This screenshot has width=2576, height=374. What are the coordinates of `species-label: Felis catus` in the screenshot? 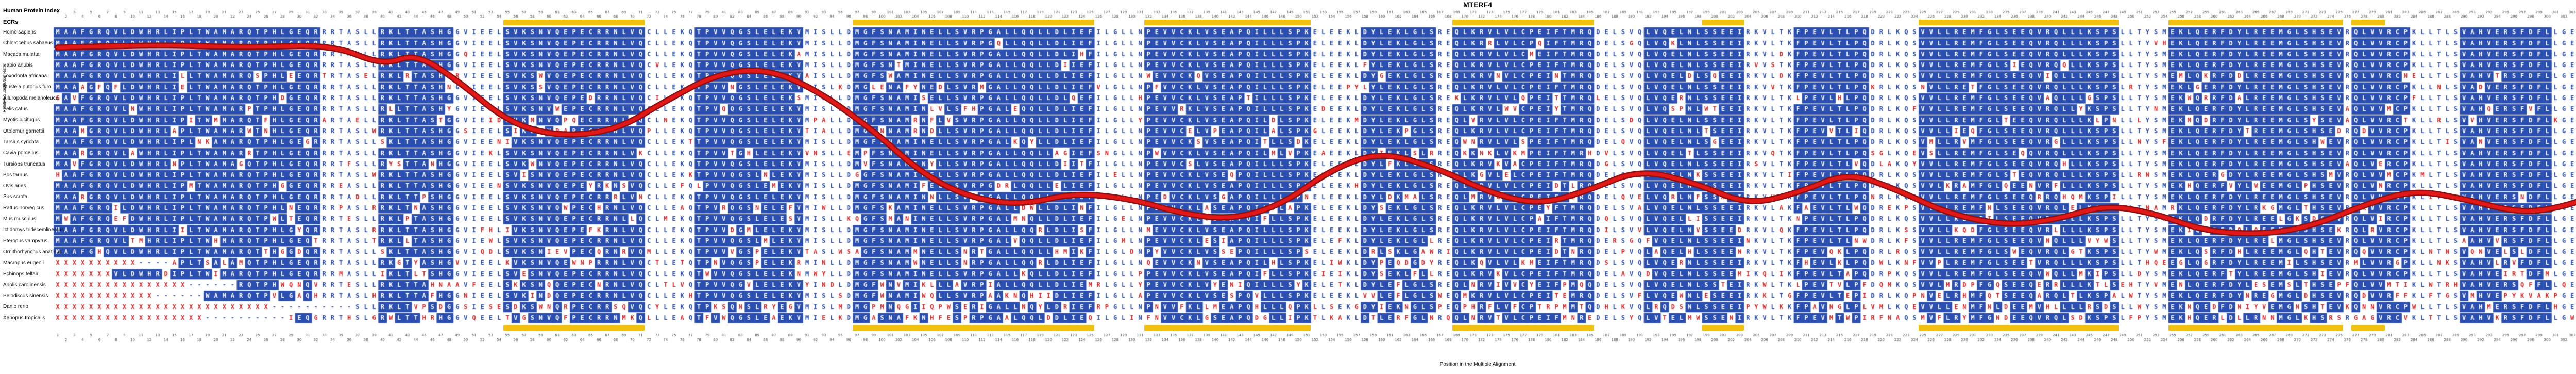 It's located at (15, 109).